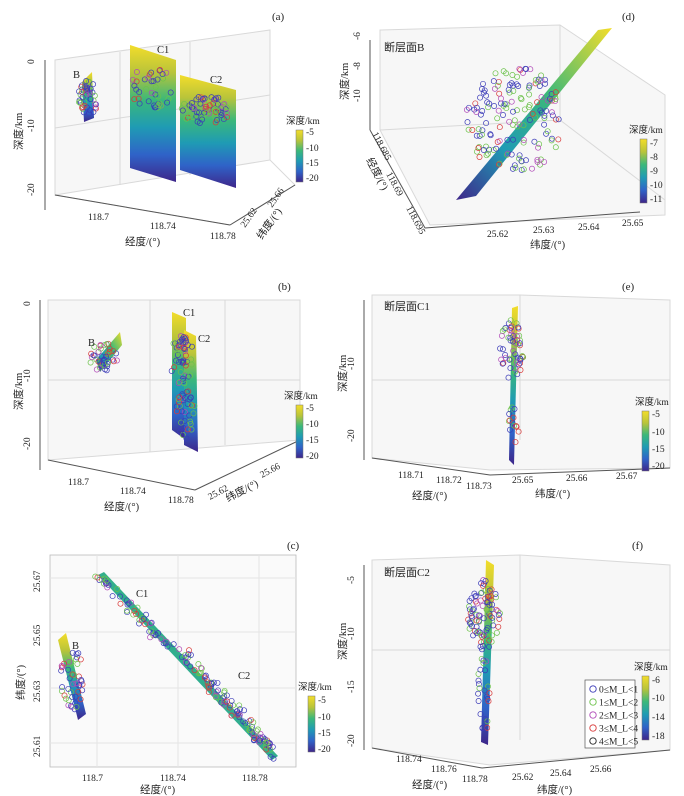  What do you see at coordinates (593, 702) in the screenshot?
I see `legend-marker` at bounding box center [593, 702].